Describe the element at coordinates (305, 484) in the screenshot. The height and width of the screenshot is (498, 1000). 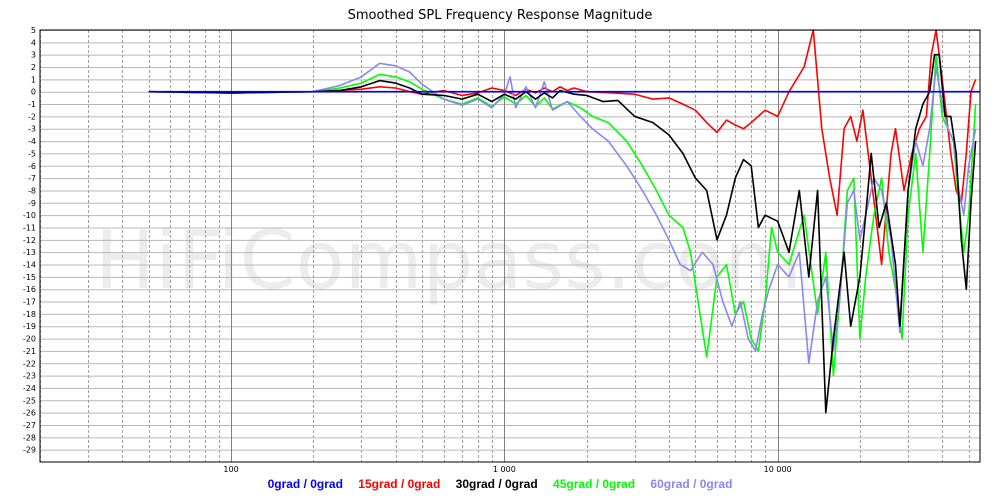
I see `legend-entry-0grad: 0grad / 0grad` at that location.